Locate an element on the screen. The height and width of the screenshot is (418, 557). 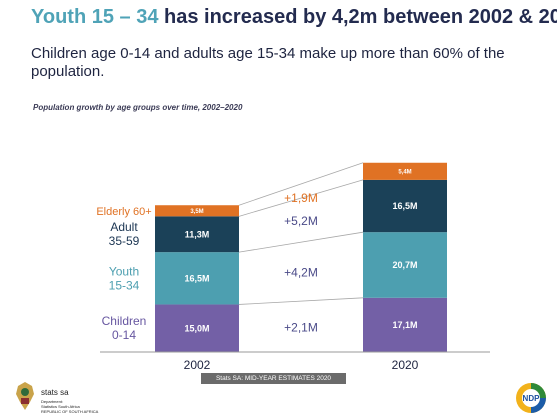
legend-label: 35-59 is located at coordinates (124, 241).